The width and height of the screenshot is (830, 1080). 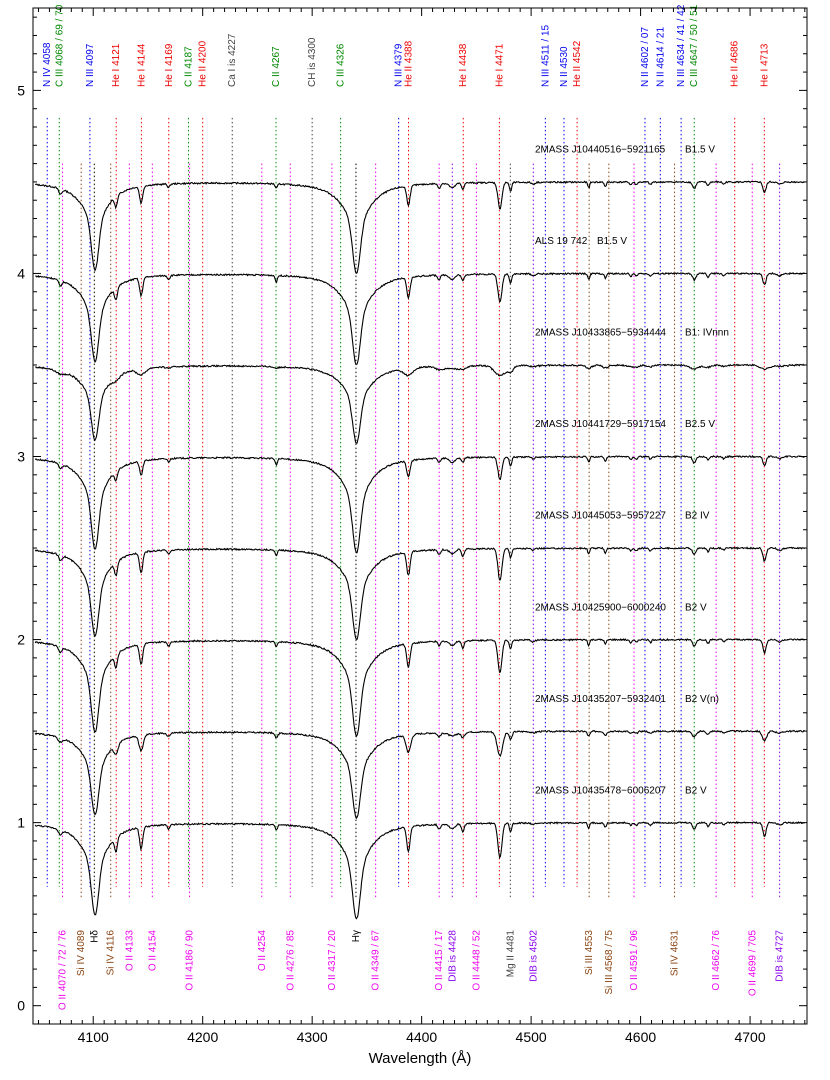 What do you see at coordinates (645, 57) in the screenshot?
I see `top-label-n-ii-4602-07: N II 4602 / 07` at bounding box center [645, 57].